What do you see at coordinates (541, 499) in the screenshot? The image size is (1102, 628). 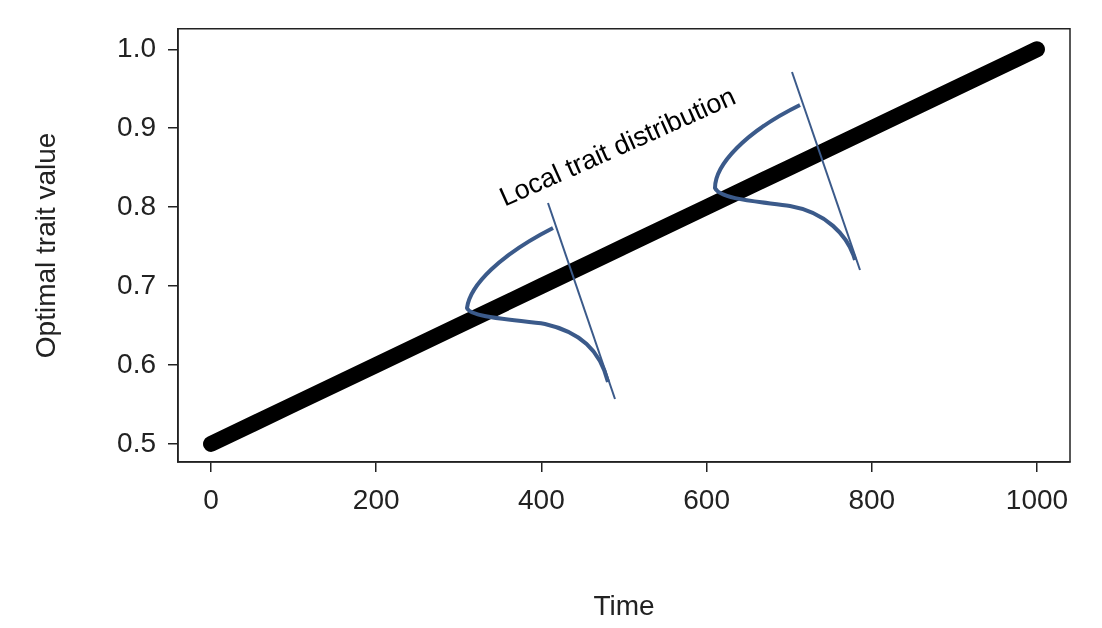 I see `x-tick-label: 400` at bounding box center [541, 499].